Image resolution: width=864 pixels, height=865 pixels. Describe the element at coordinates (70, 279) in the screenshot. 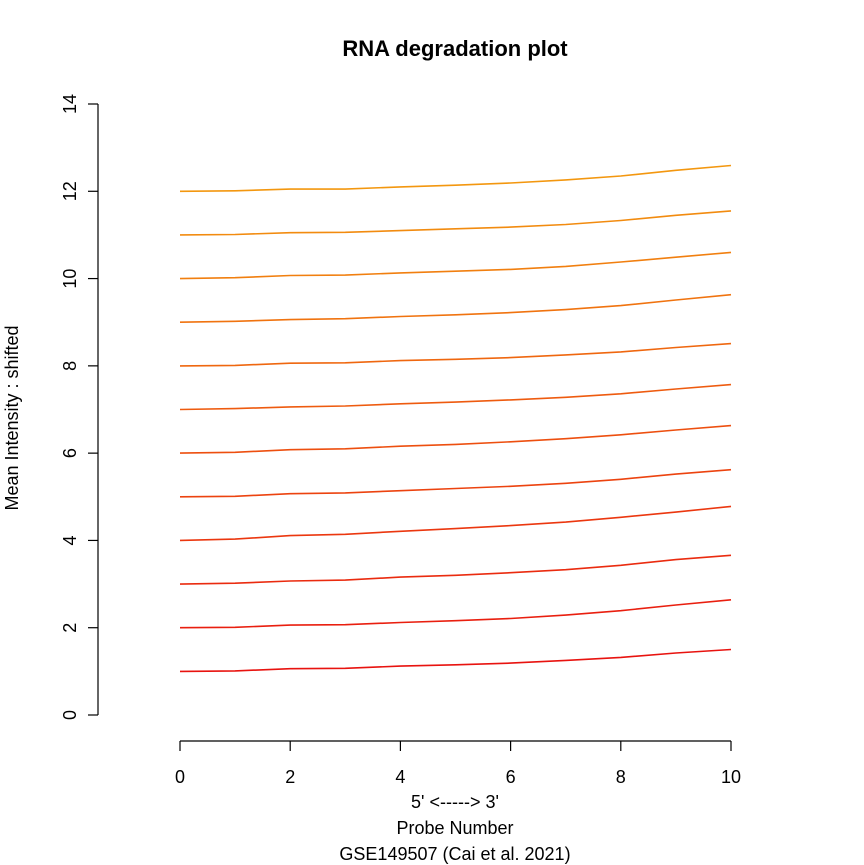

I see `y-tick-label: 10` at that location.